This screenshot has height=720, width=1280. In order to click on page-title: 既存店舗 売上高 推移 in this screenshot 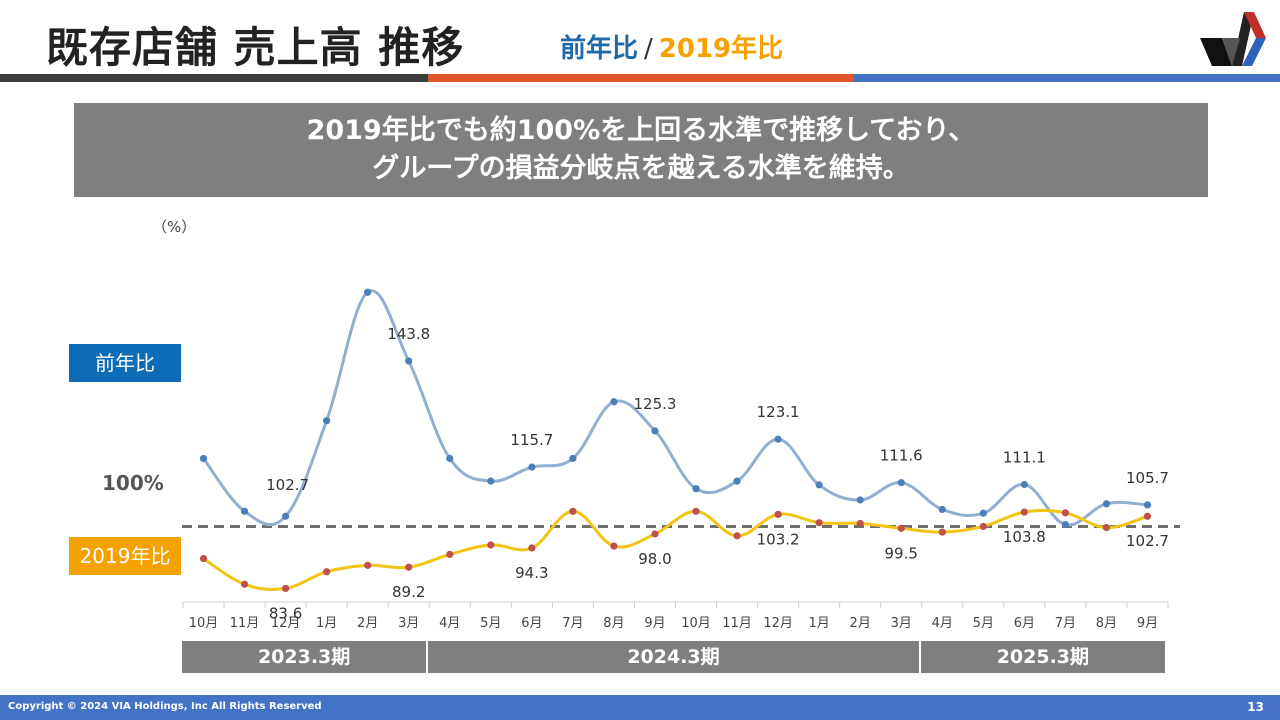, I will do `click(255, 47)`.